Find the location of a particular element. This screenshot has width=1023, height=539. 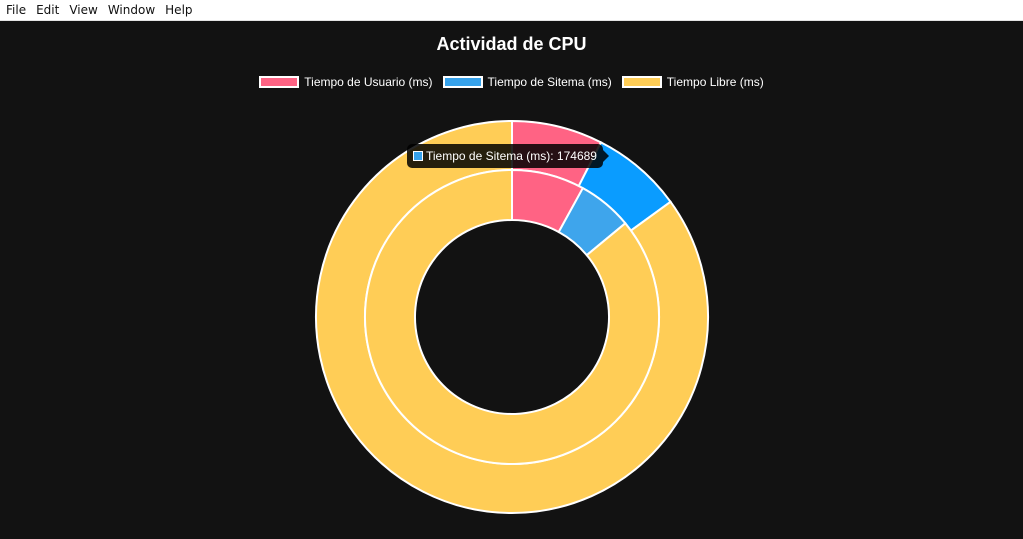

chart-tooltip: Tiempo de Sitema (ms): 174689 is located at coordinates (508, 156).